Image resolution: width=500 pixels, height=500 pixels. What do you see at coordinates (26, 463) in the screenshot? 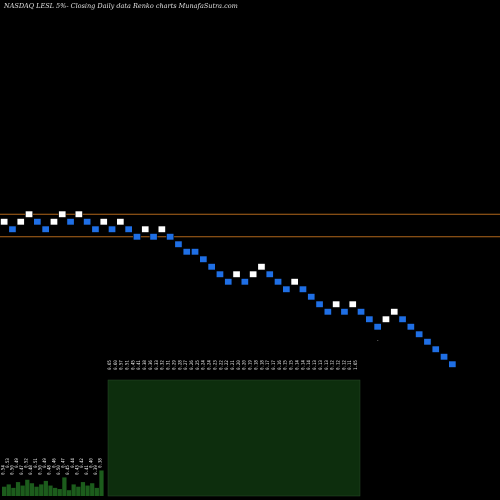
I see `volume-label: 0.52` at bounding box center [26, 463].